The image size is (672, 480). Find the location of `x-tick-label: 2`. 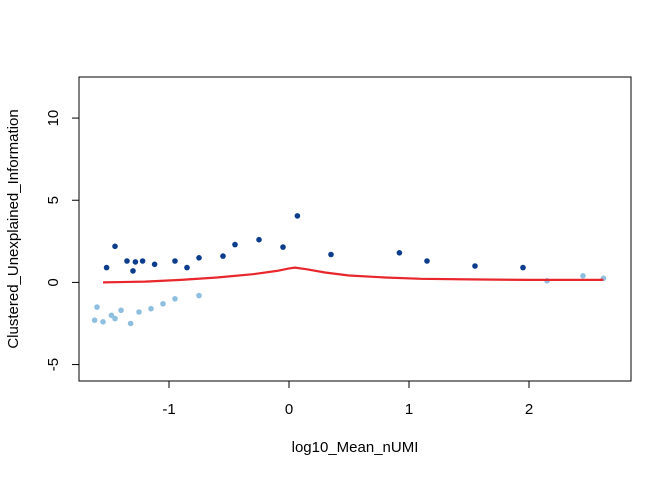

x-tick-label: 2 is located at coordinates (529, 409).